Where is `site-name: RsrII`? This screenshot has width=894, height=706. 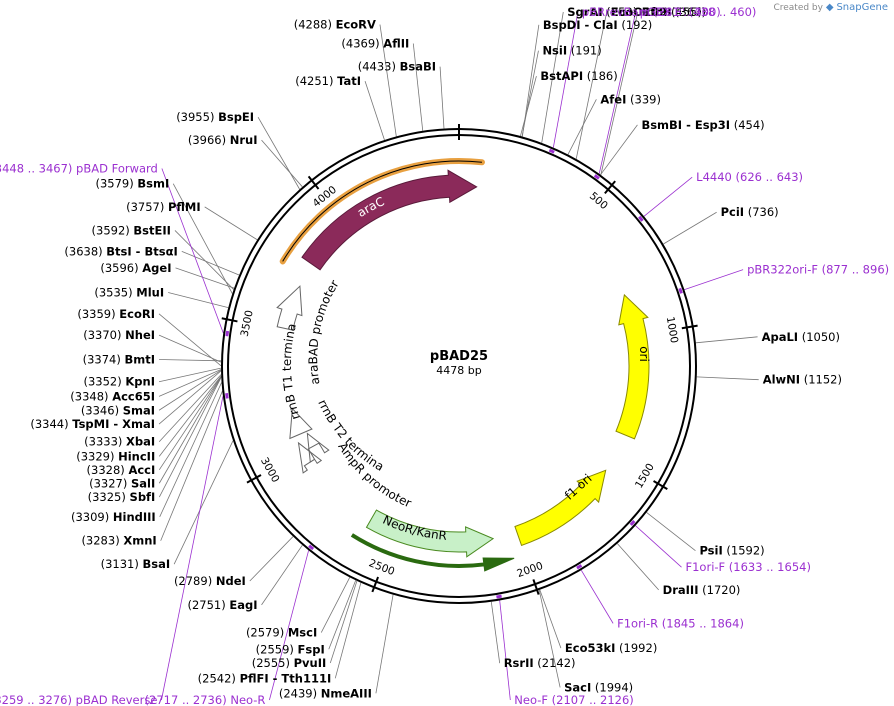 site-name: RsrII is located at coordinates (519, 663).